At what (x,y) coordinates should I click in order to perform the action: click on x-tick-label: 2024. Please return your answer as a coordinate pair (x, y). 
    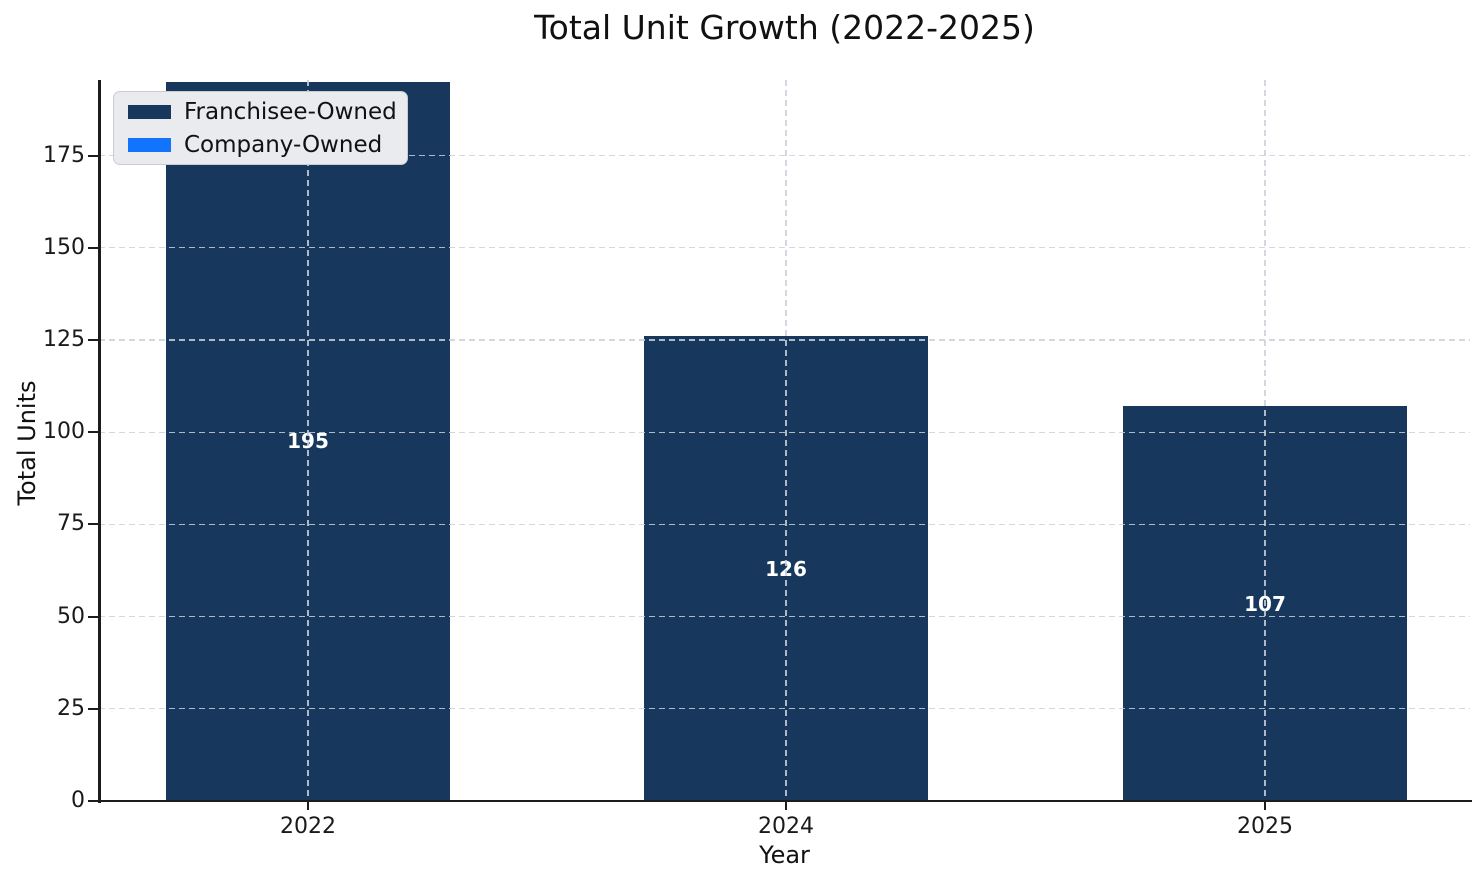
    Looking at the image, I should click on (786, 826).